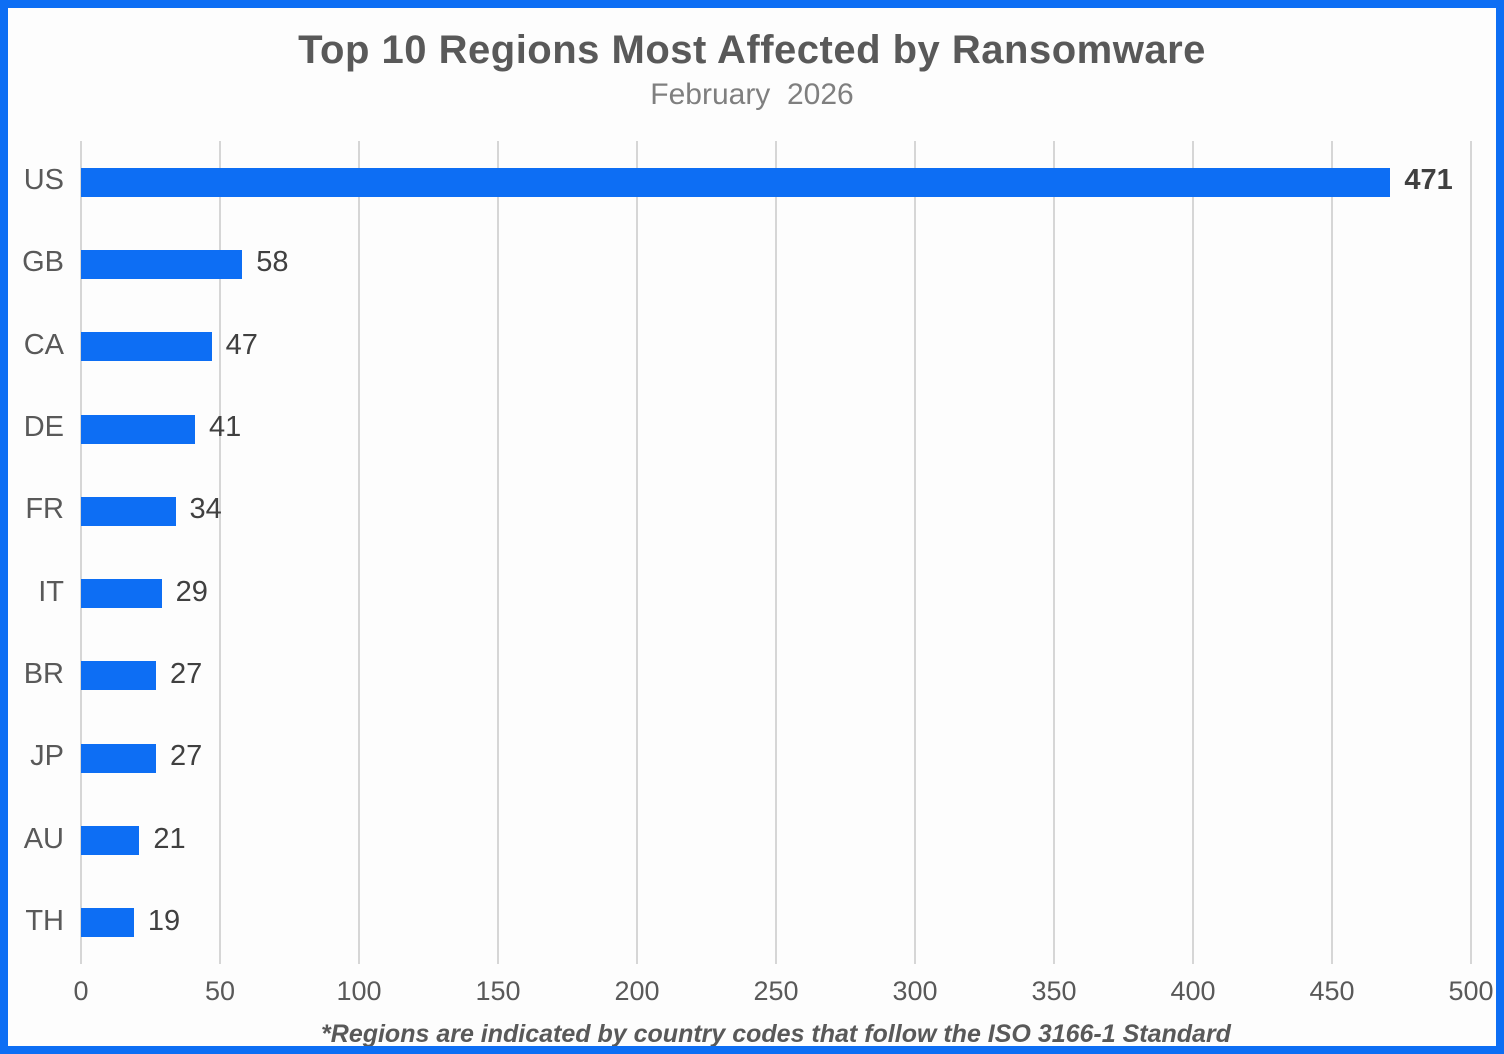 This screenshot has width=1504, height=1054. Describe the element at coordinates (747, 347) in the screenshot. I see `bar-row-ca: CA 47` at that location.